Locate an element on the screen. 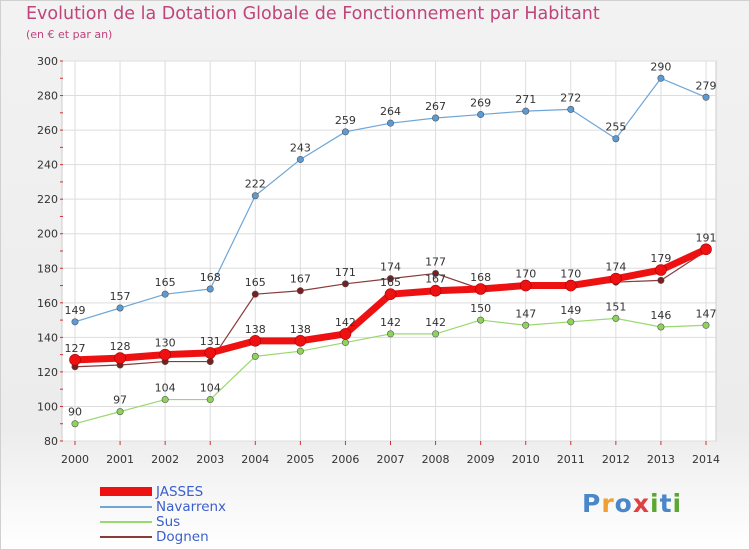 The image size is (750, 550). y-tick-label: 300 is located at coordinates (47, 61).